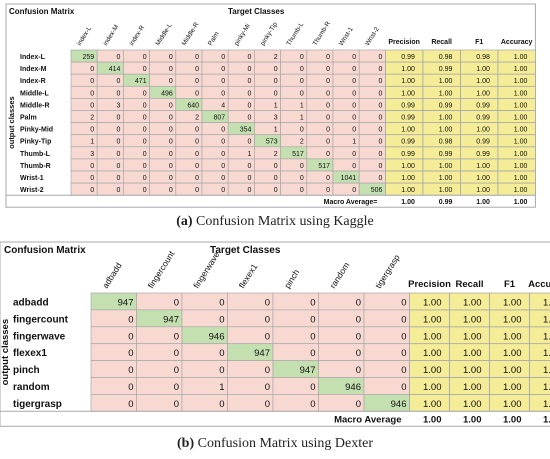 The width and height of the screenshot is (550, 459). I want to click on row-label: fingerwave, so click(39, 336).